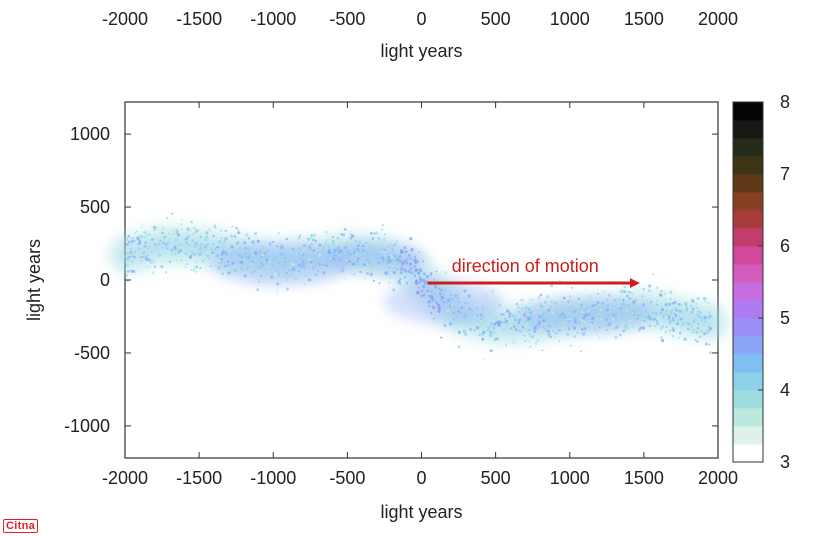 The width and height of the screenshot is (835, 536). What do you see at coordinates (87, 426) in the screenshot?
I see `y-tick-label: -1000` at bounding box center [87, 426].